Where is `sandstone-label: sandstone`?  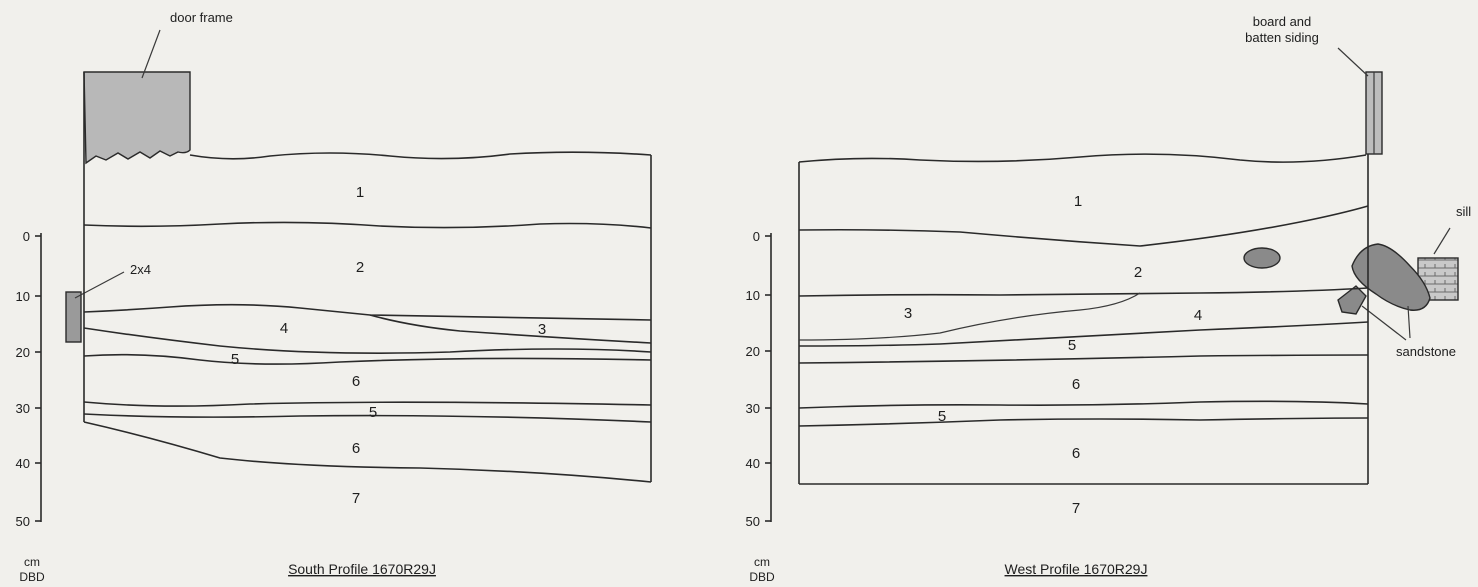 sandstone-label: sandstone is located at coordinates (1426, 351).